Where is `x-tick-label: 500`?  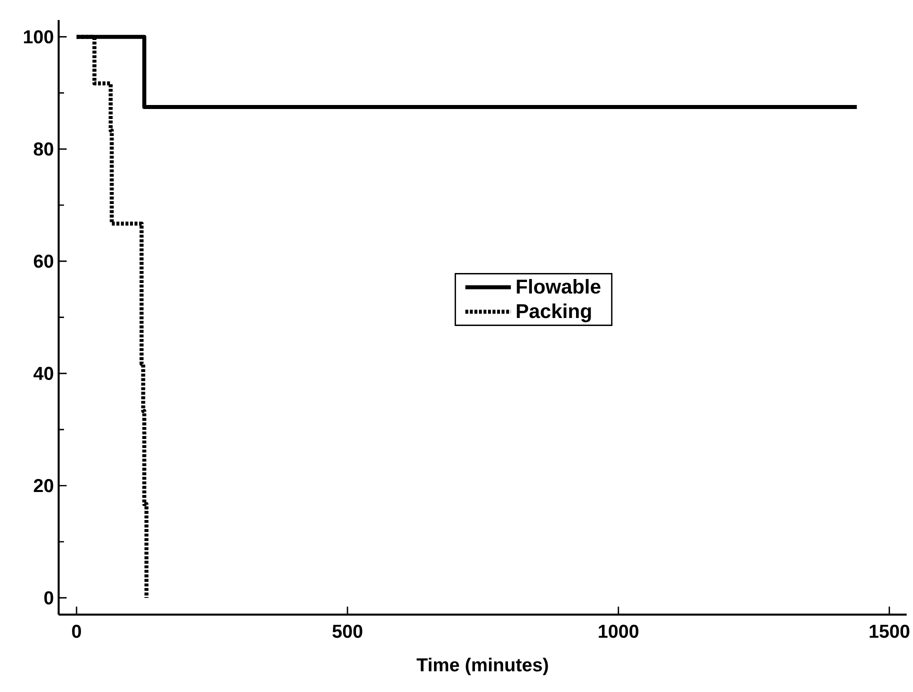
x-tick-label: 500 is located at coordinates (347, 631).